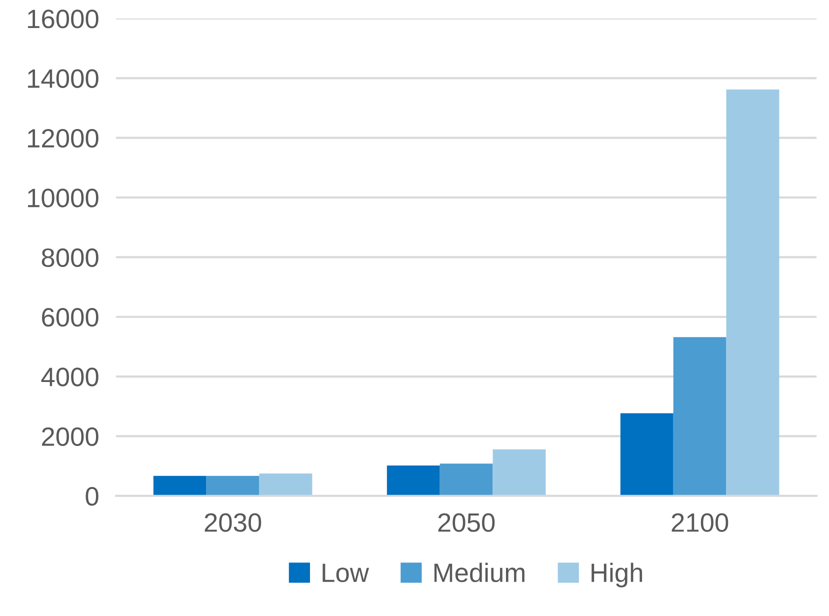 This screenshot has width=829, height=616. Describe the element at coordinates (63, 138) in the screenshot. I see `y-tick-label: 12000` at that location.